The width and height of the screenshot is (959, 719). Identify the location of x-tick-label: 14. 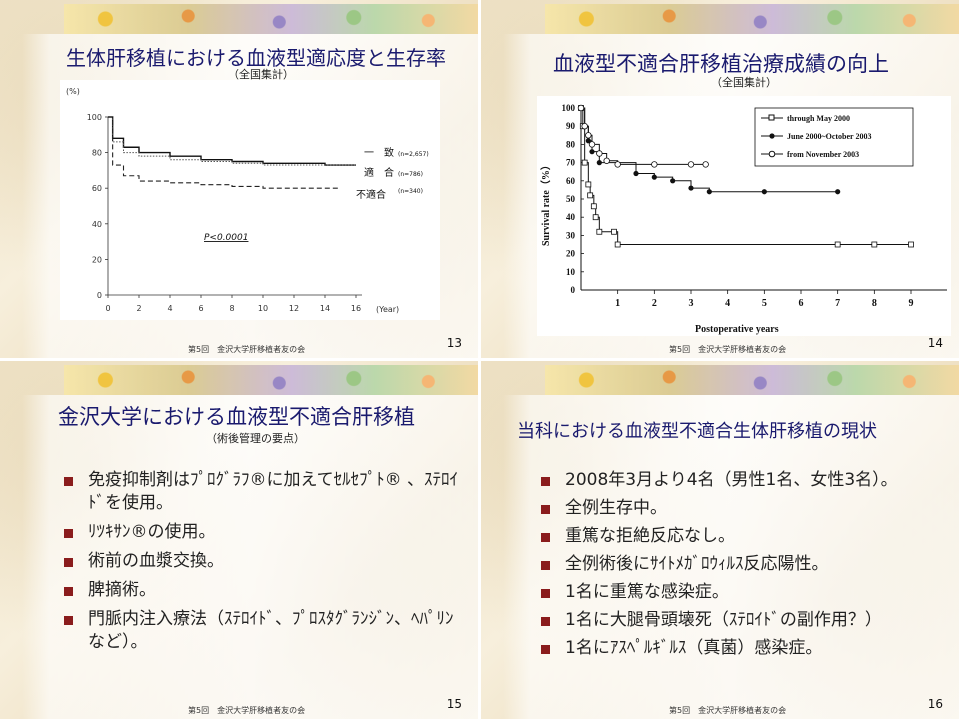
(325, 308).